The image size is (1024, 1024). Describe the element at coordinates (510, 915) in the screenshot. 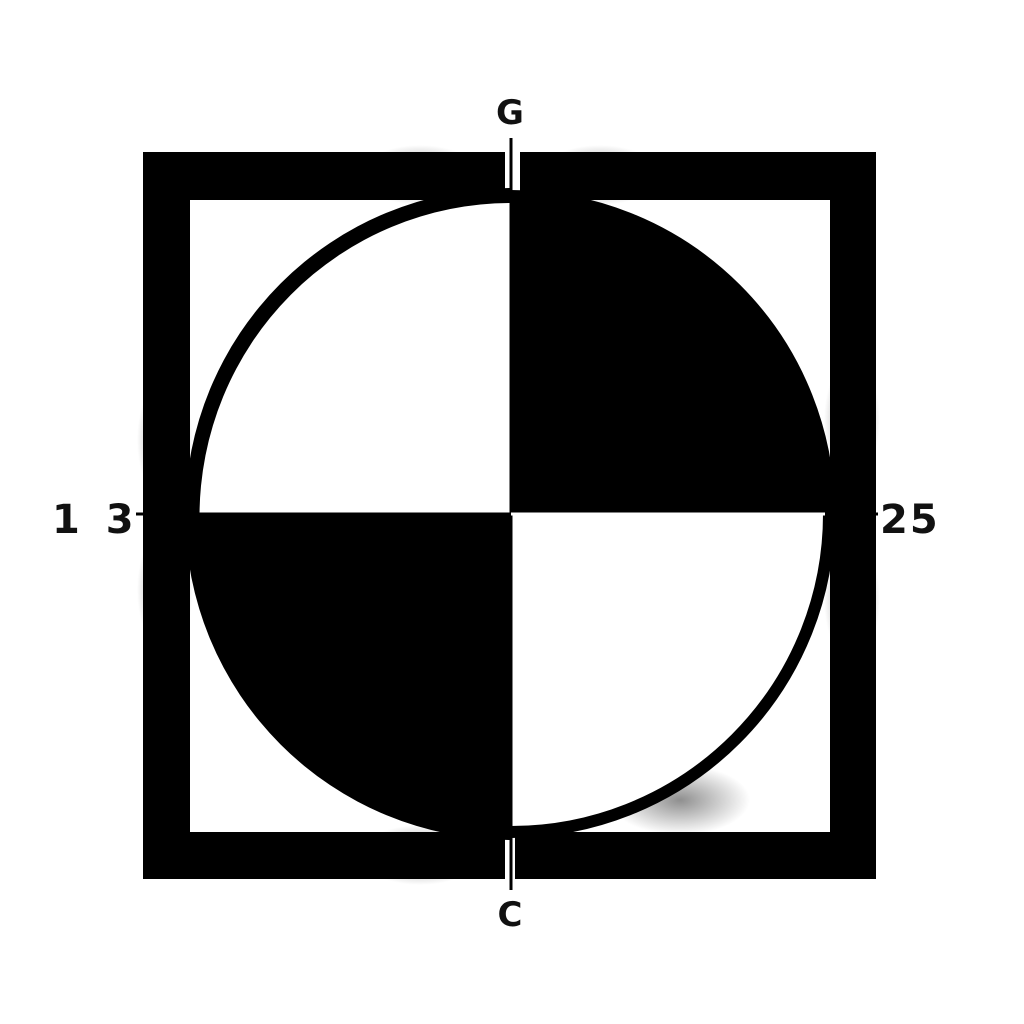

I see `label-bottom: C` at that location.